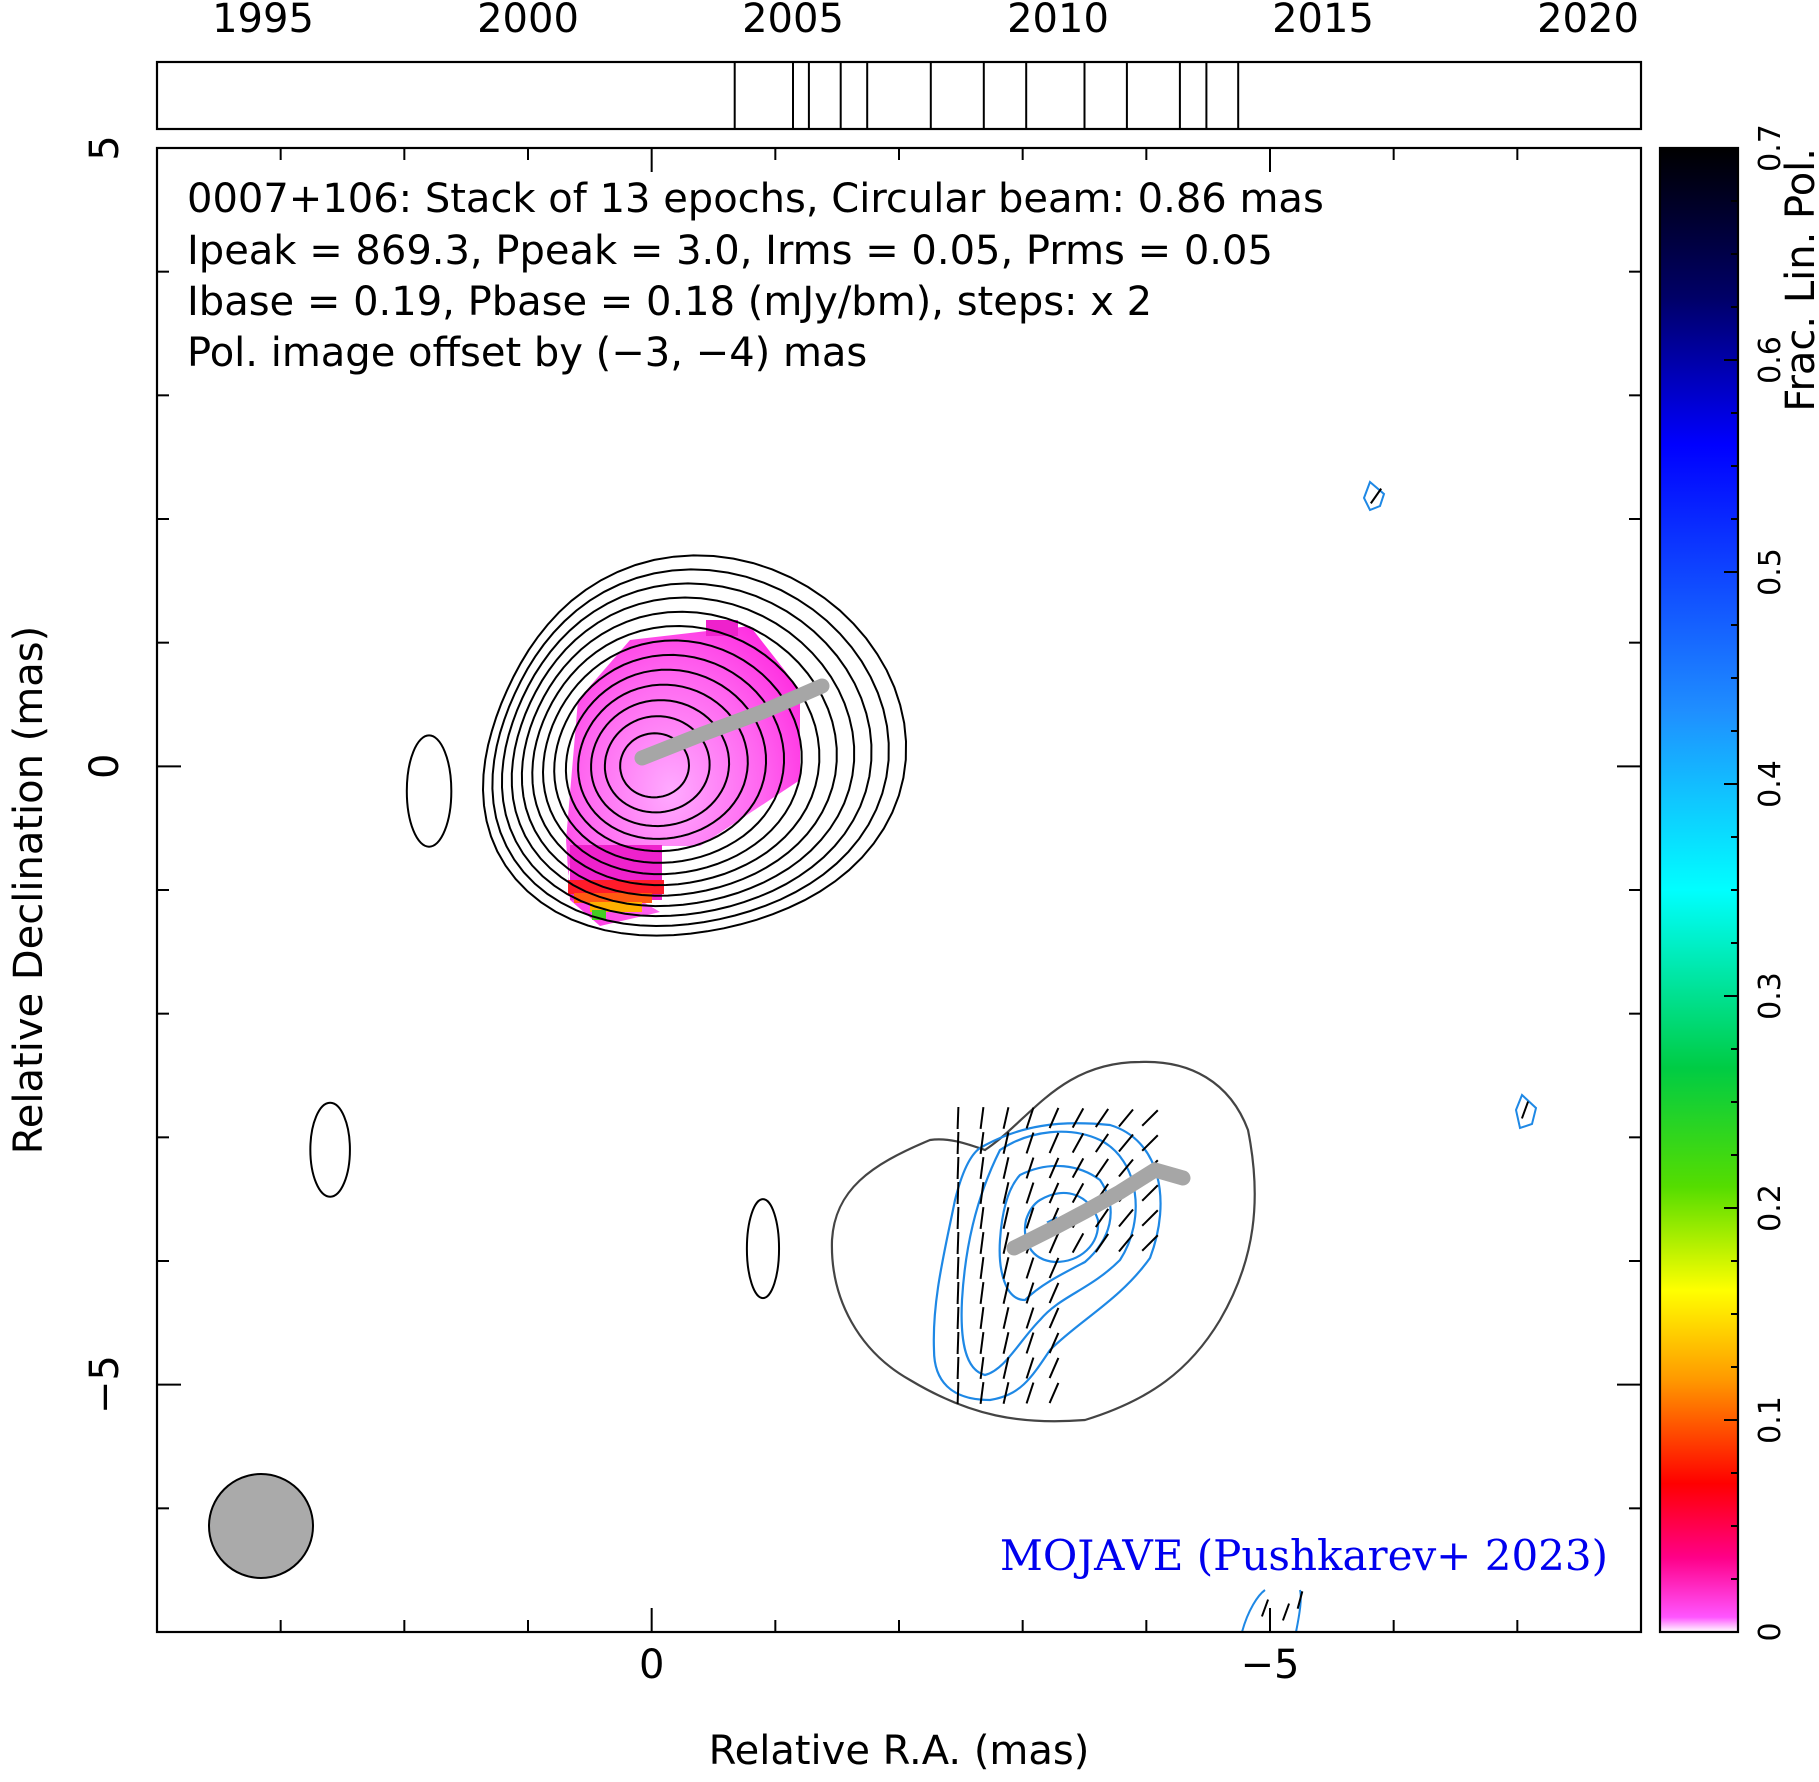  What do you see at coordinates (651, 1665) in the screenshot?
I see `x-tick-label: 0` at bounding box center [651, 1665].